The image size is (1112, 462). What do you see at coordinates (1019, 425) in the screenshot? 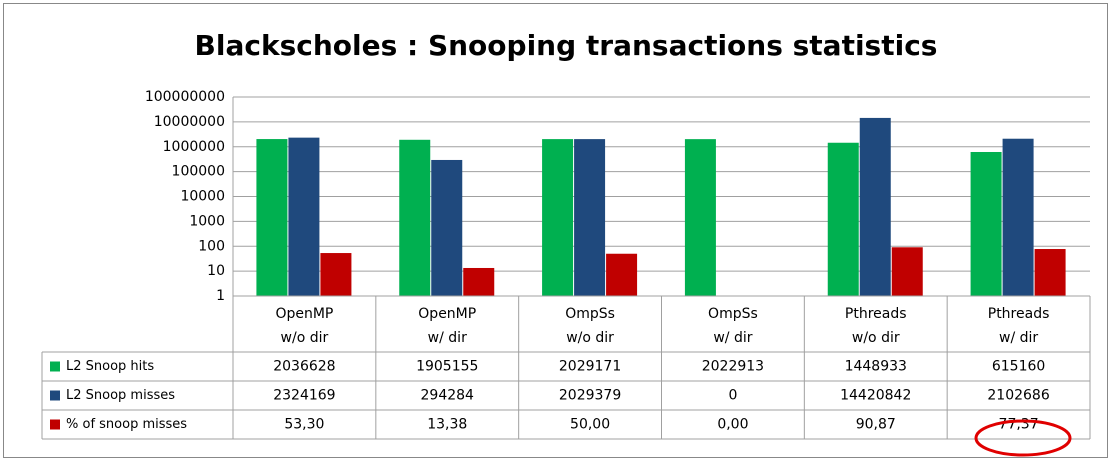
I see `table-cell: 77,37` at bounding box center [1019, 425].